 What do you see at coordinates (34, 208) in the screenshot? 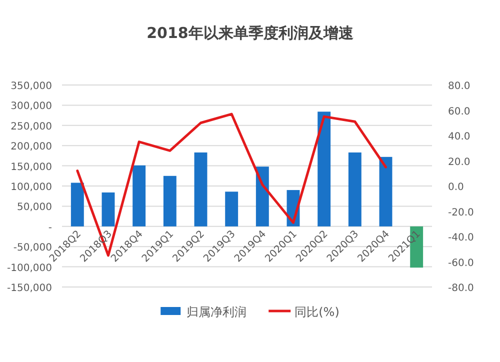
I see `y-tick-label: 50,000` at bounding box center [34, 208].